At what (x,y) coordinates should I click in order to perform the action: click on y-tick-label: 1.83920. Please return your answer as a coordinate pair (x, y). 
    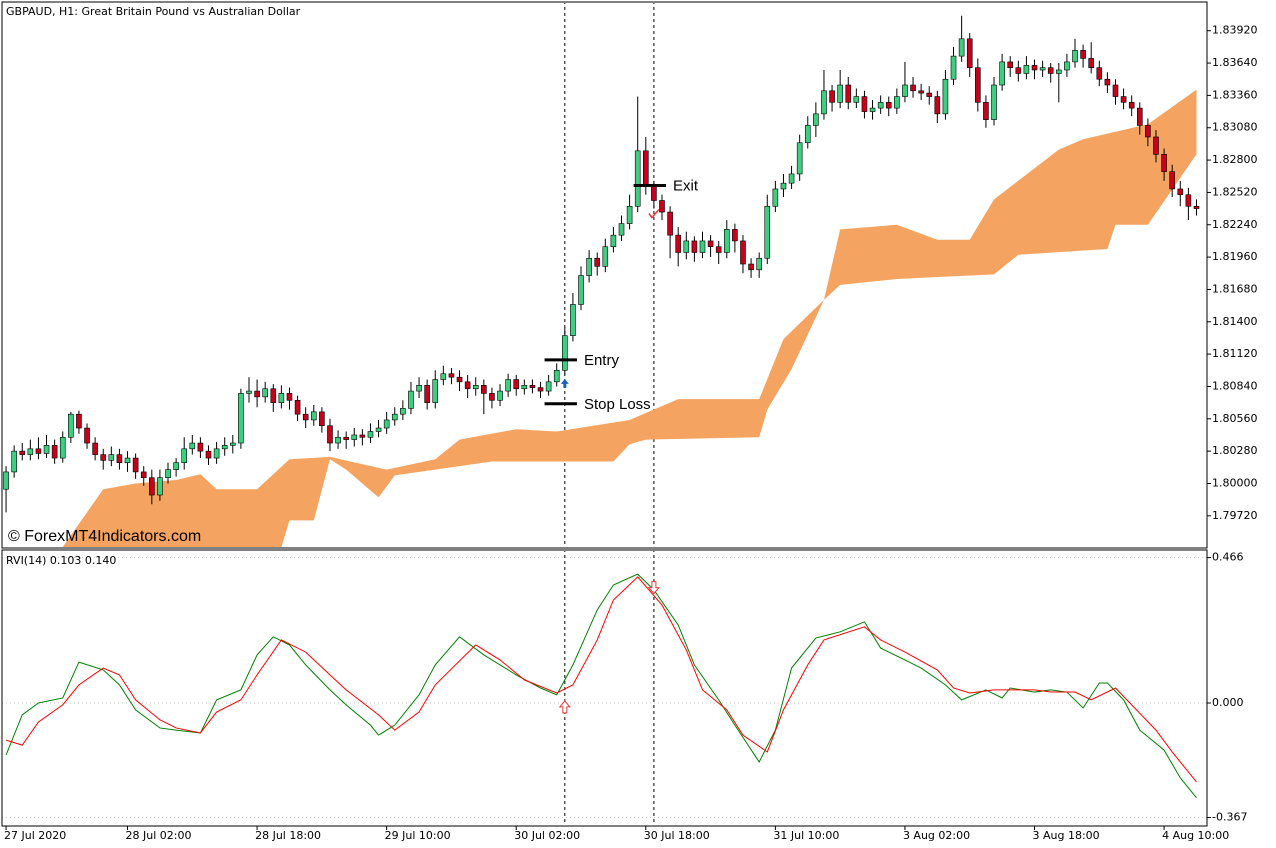
    Looking at the image, I should click on (1235, 30).